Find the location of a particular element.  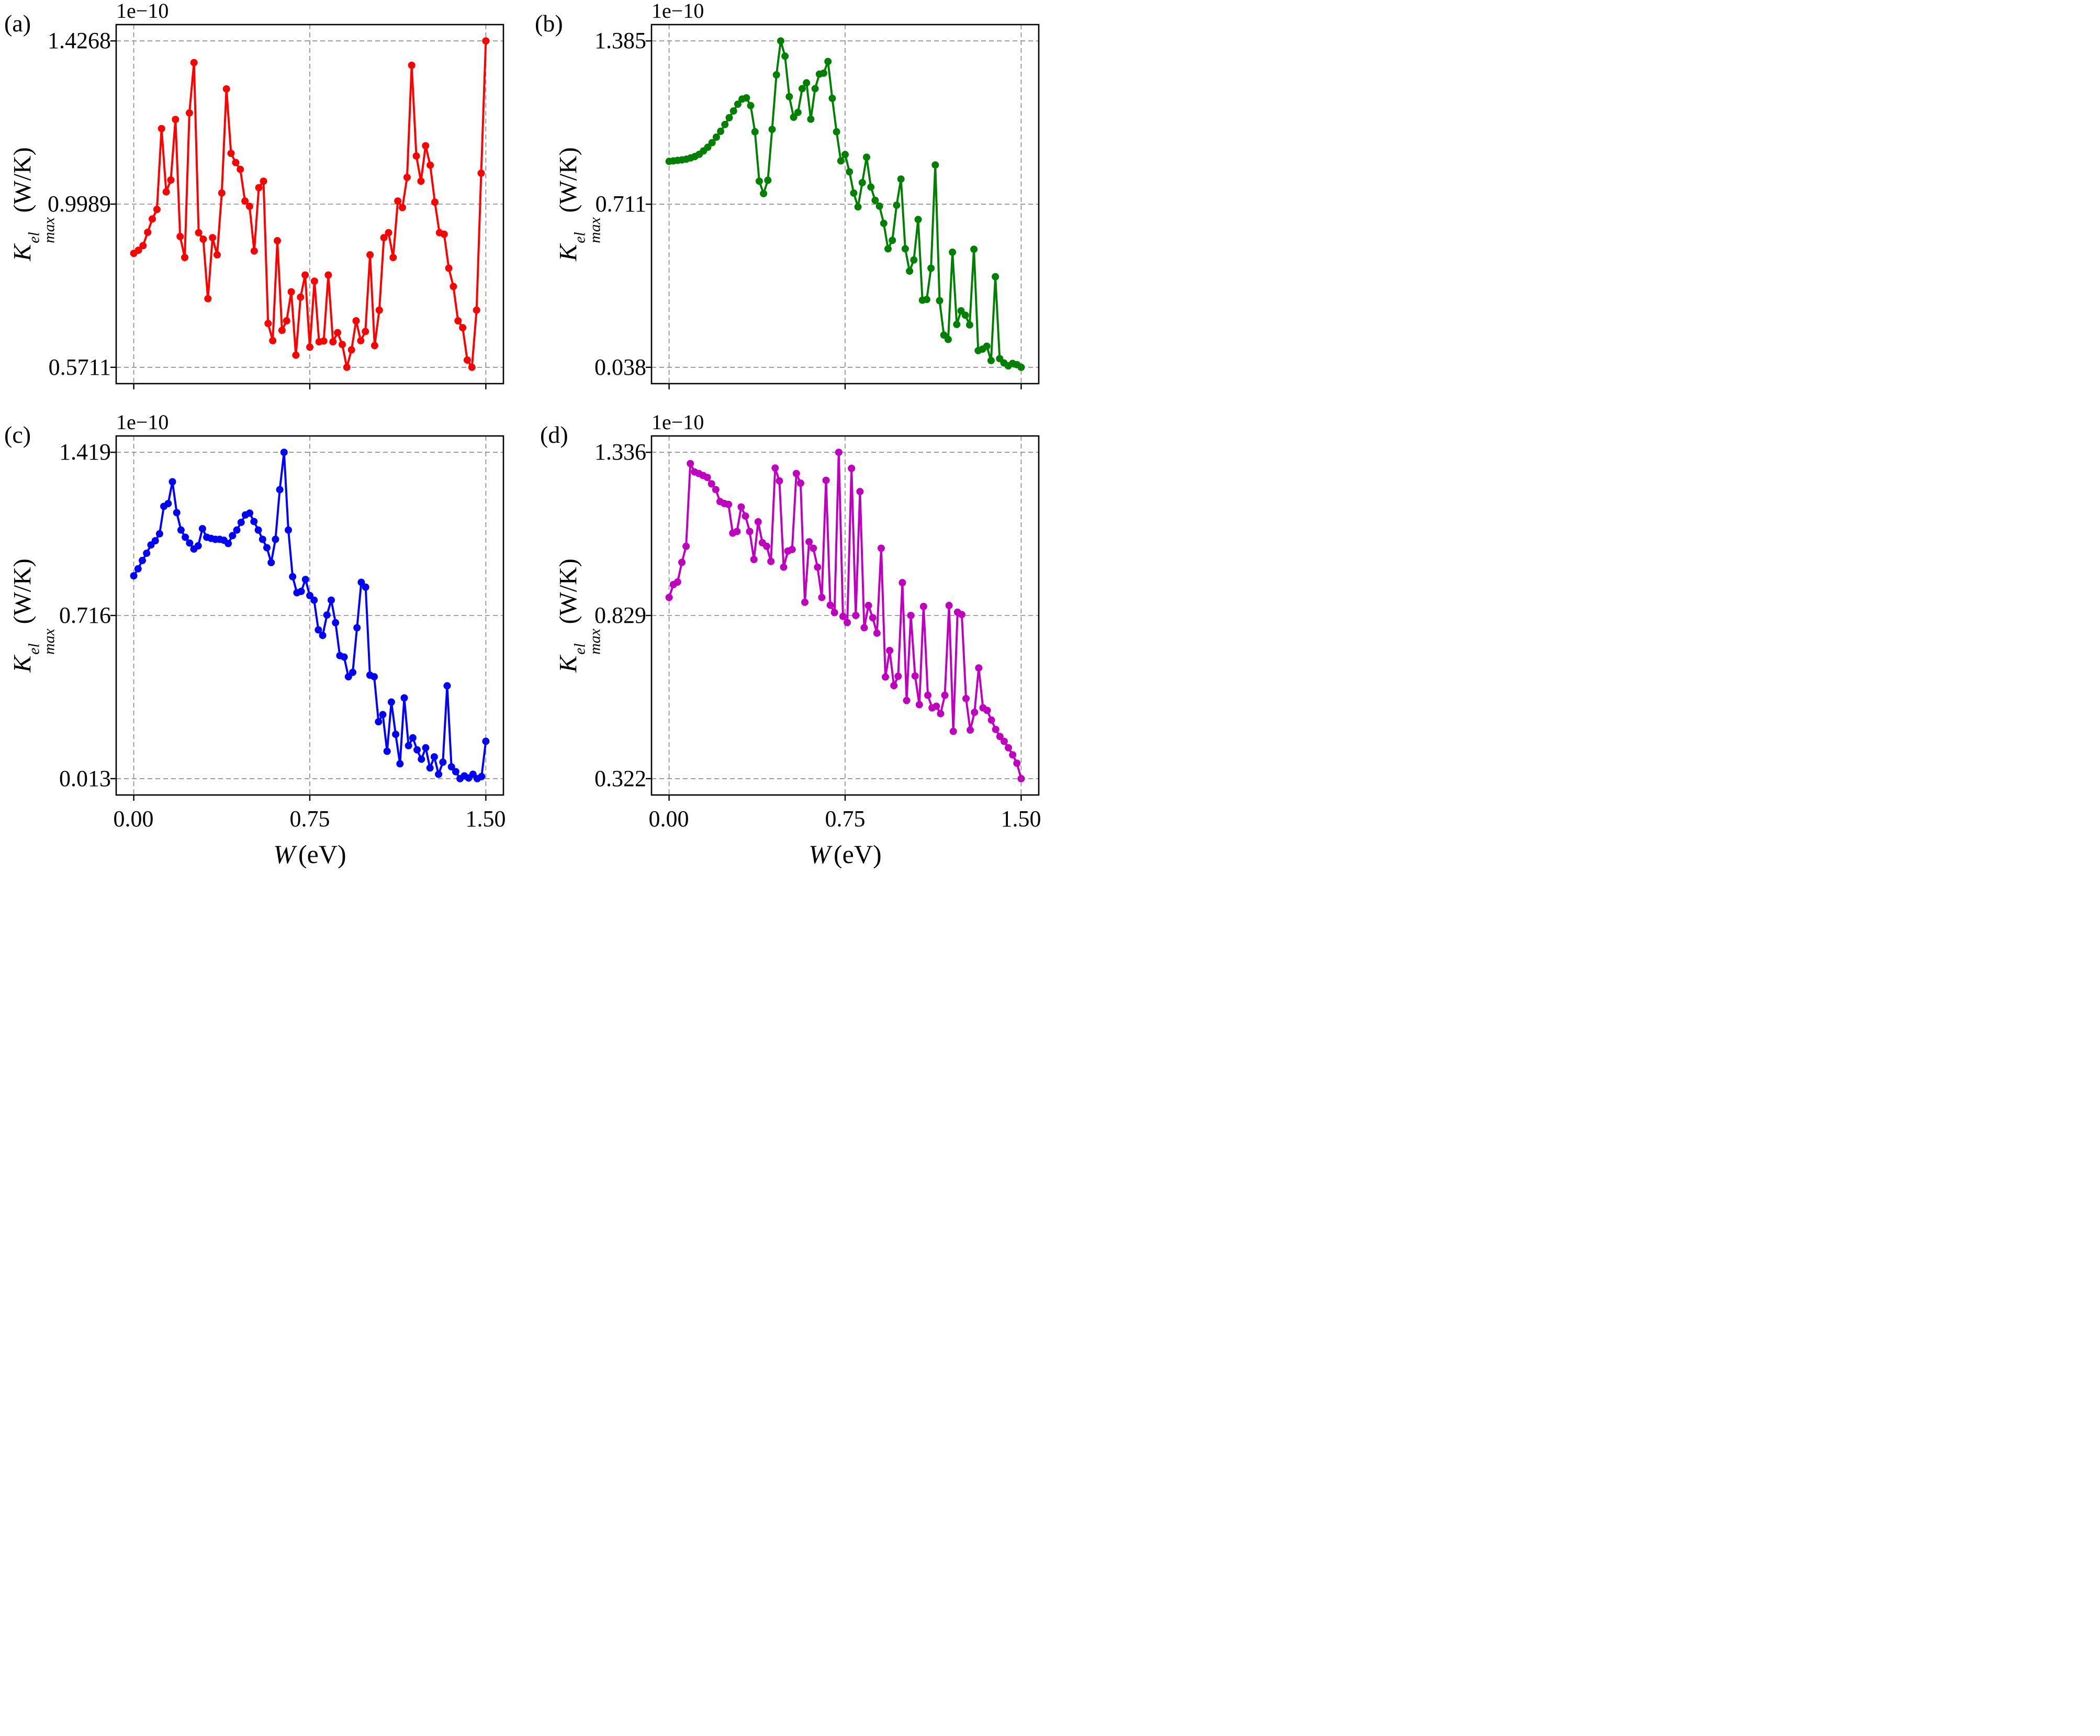

x-axis-label: W (eV) is located at coordinates (845, 854).